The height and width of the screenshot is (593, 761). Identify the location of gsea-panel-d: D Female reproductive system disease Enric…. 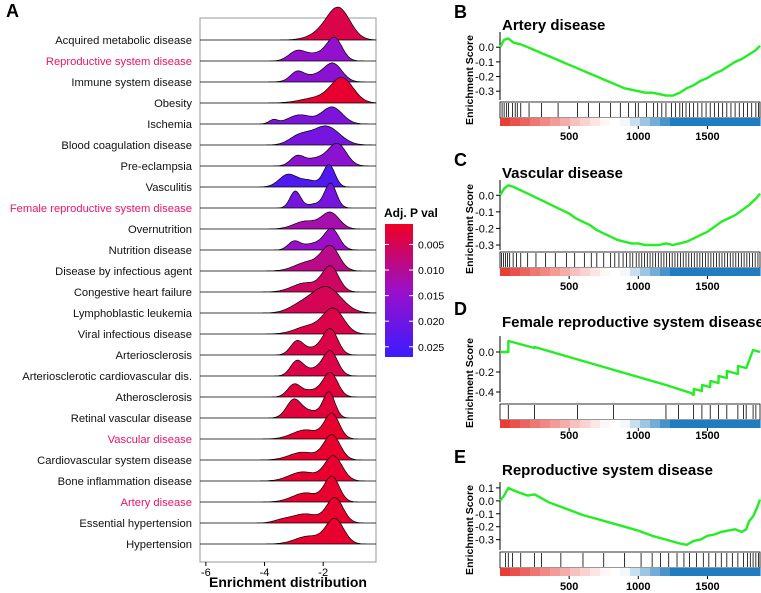
(607, 370).